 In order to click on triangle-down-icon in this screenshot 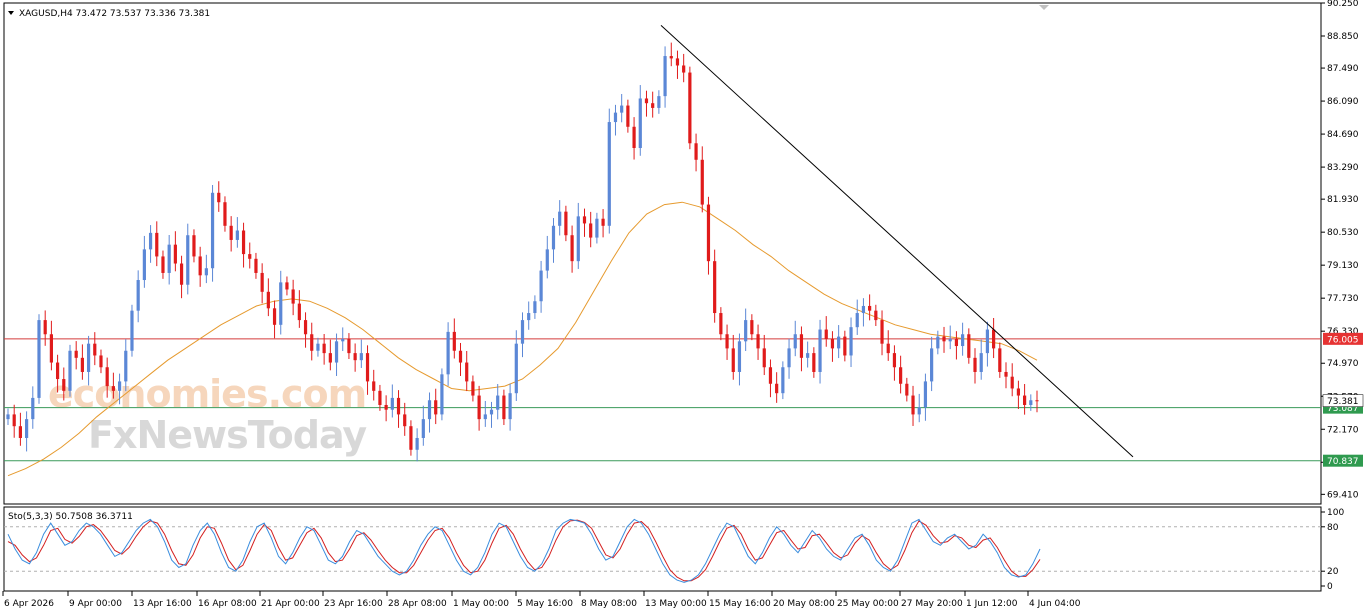, I will do `click(11, 13)`.